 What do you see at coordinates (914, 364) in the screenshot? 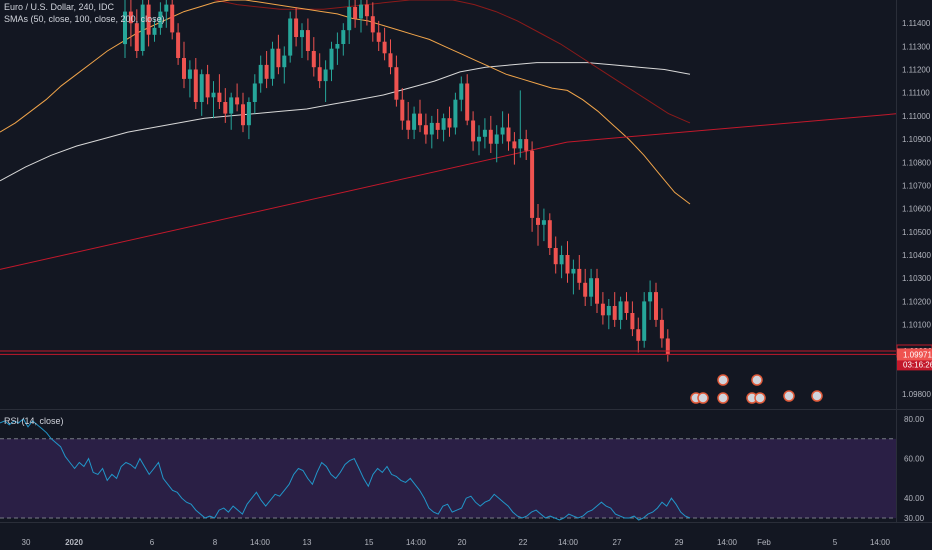
I see `price-badge-bg` at bounding box center [914, 364].